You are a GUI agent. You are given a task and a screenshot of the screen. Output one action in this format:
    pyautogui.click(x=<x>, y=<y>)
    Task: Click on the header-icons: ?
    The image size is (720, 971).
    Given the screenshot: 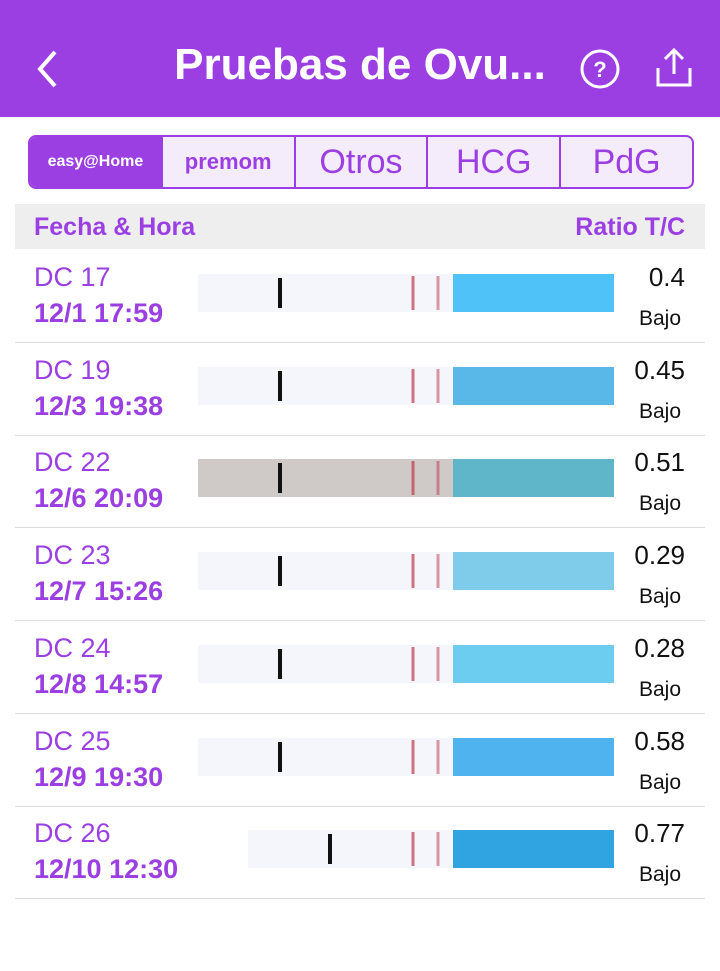 What is the action you would take?
    pyautogui.click(x=364, y=68)
    